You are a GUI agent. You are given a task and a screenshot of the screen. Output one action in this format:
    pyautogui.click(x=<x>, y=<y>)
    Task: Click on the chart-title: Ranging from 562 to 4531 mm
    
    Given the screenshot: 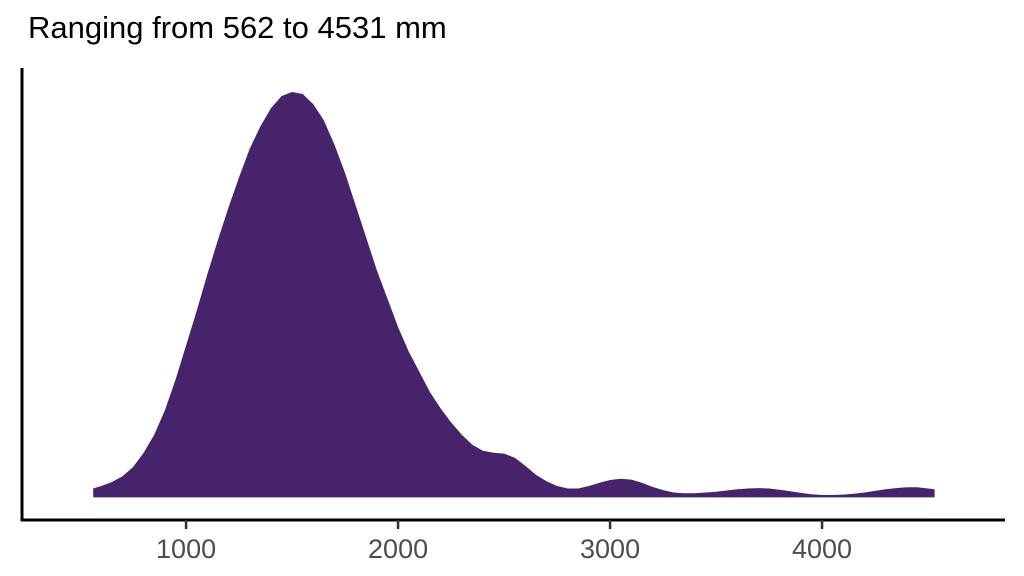 What is the action you would take?
    pyautogui.click(x=237, y=27)
    